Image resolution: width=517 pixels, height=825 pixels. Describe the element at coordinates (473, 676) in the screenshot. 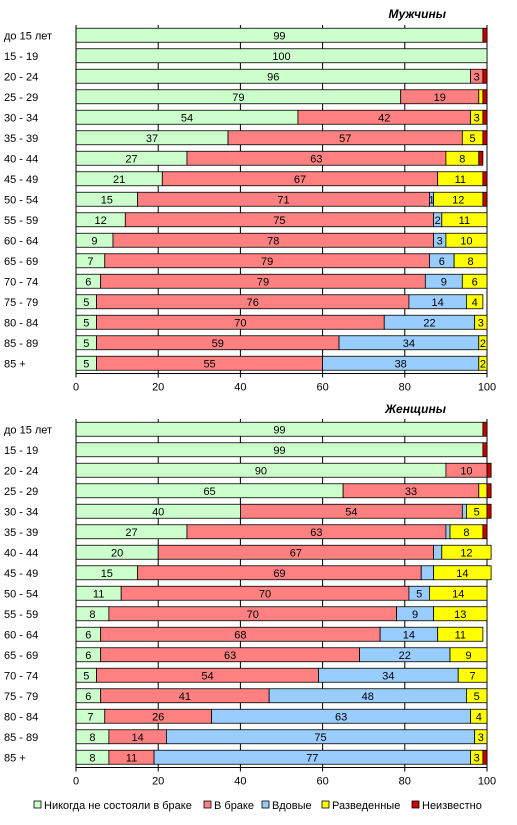

I see `data-label-1-12-3: 7` at that location.